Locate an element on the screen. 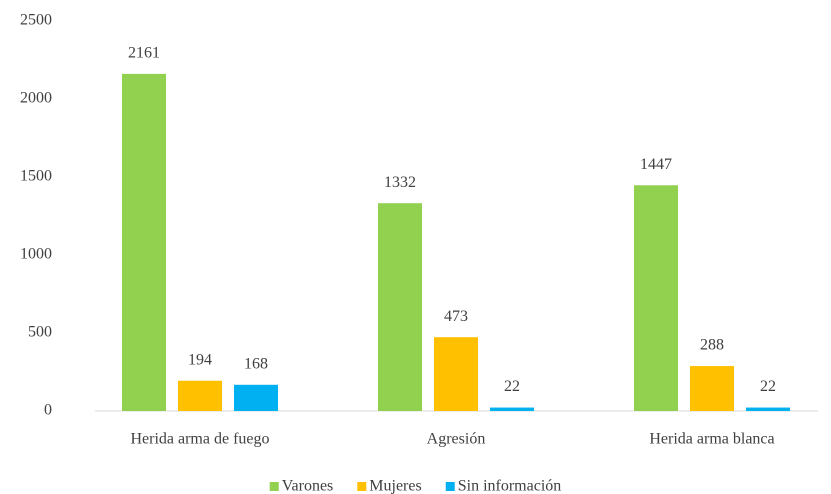 The height and width of the screenshot is (494, 831). y-tick-label: 1000 is located at coordinates (36, 254).